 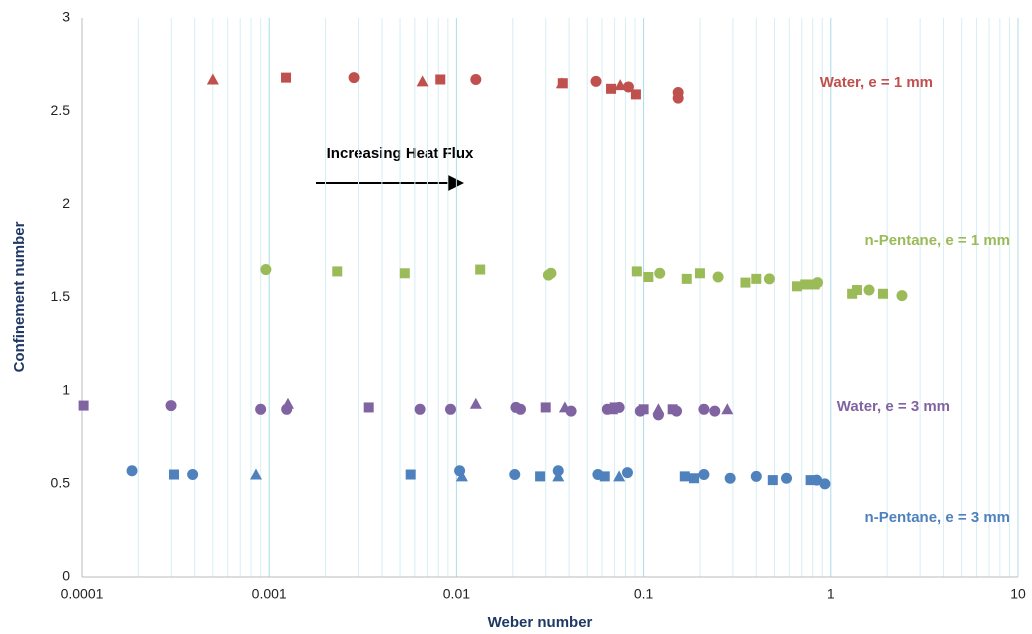 I want to click on x-tick-label: 1, so click(x=831, y=594).